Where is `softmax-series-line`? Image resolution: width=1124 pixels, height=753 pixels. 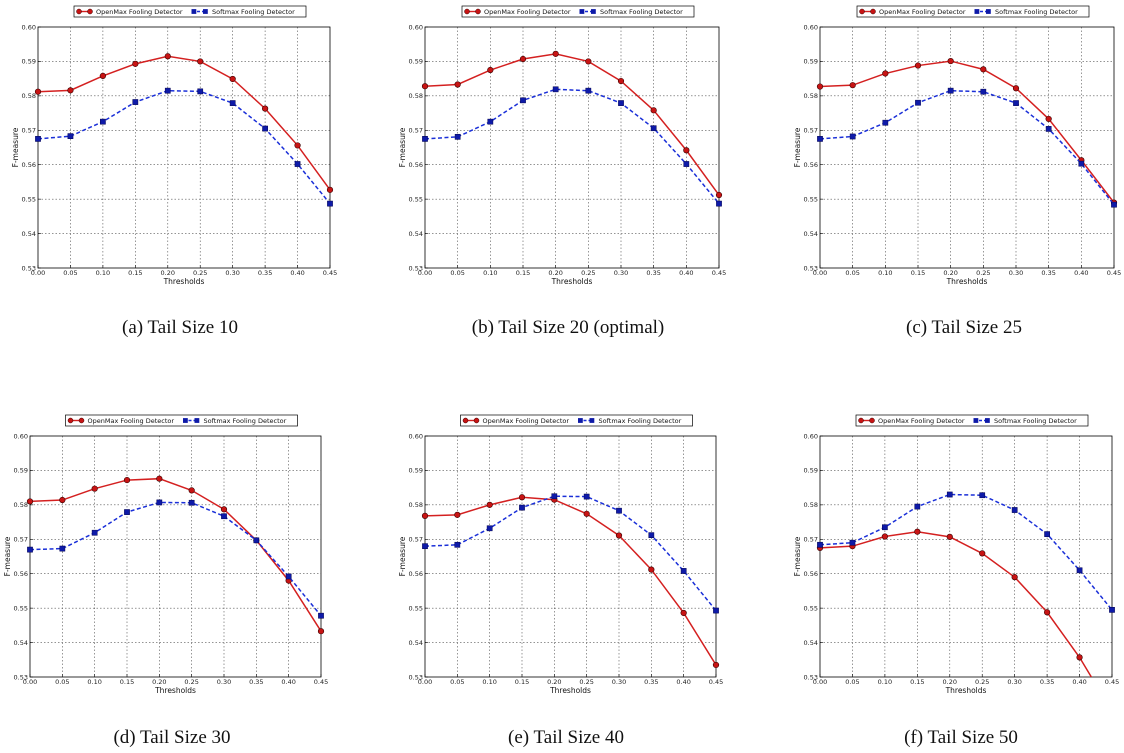 softmax-series-line is located at coordinates (184, 147).